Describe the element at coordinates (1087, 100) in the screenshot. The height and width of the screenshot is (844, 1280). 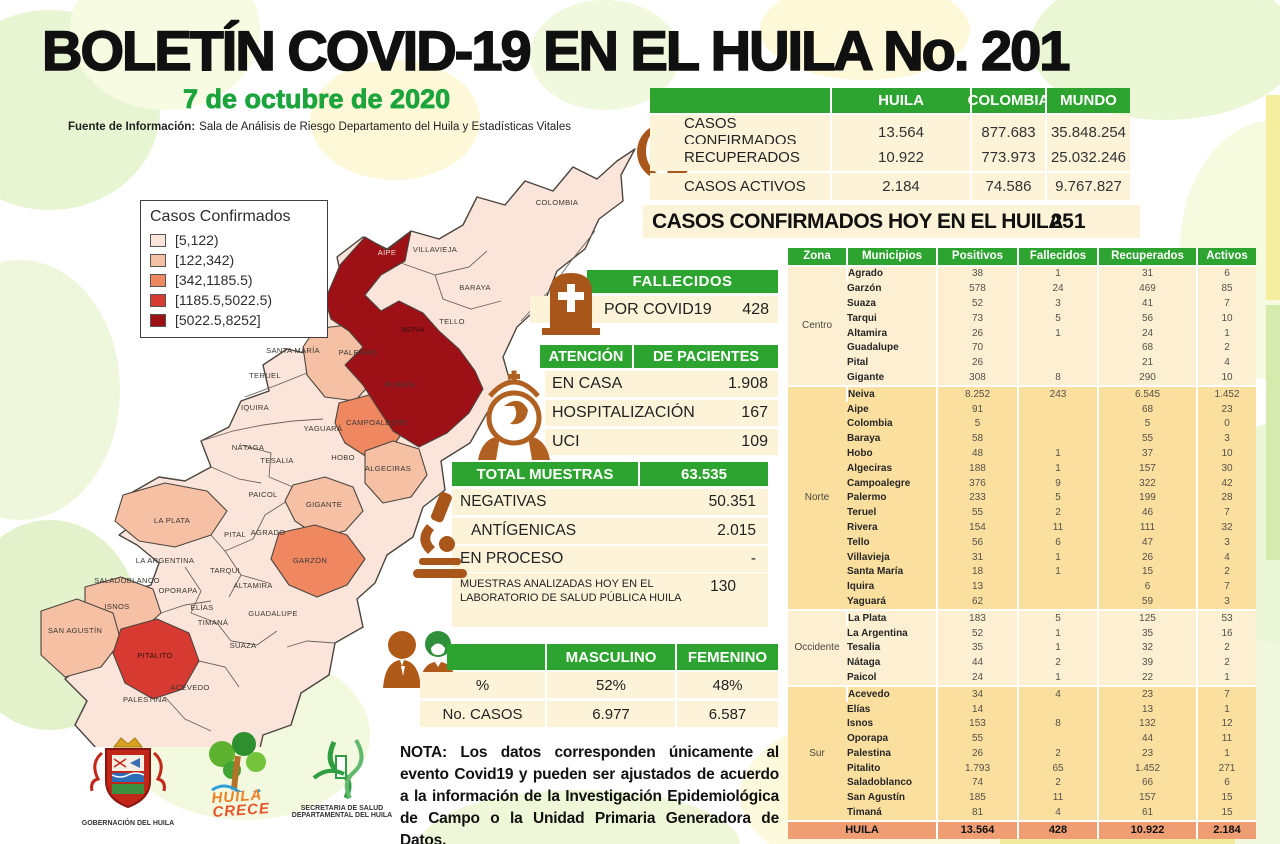
I see `summary-column-header: MUNDO` at that location.